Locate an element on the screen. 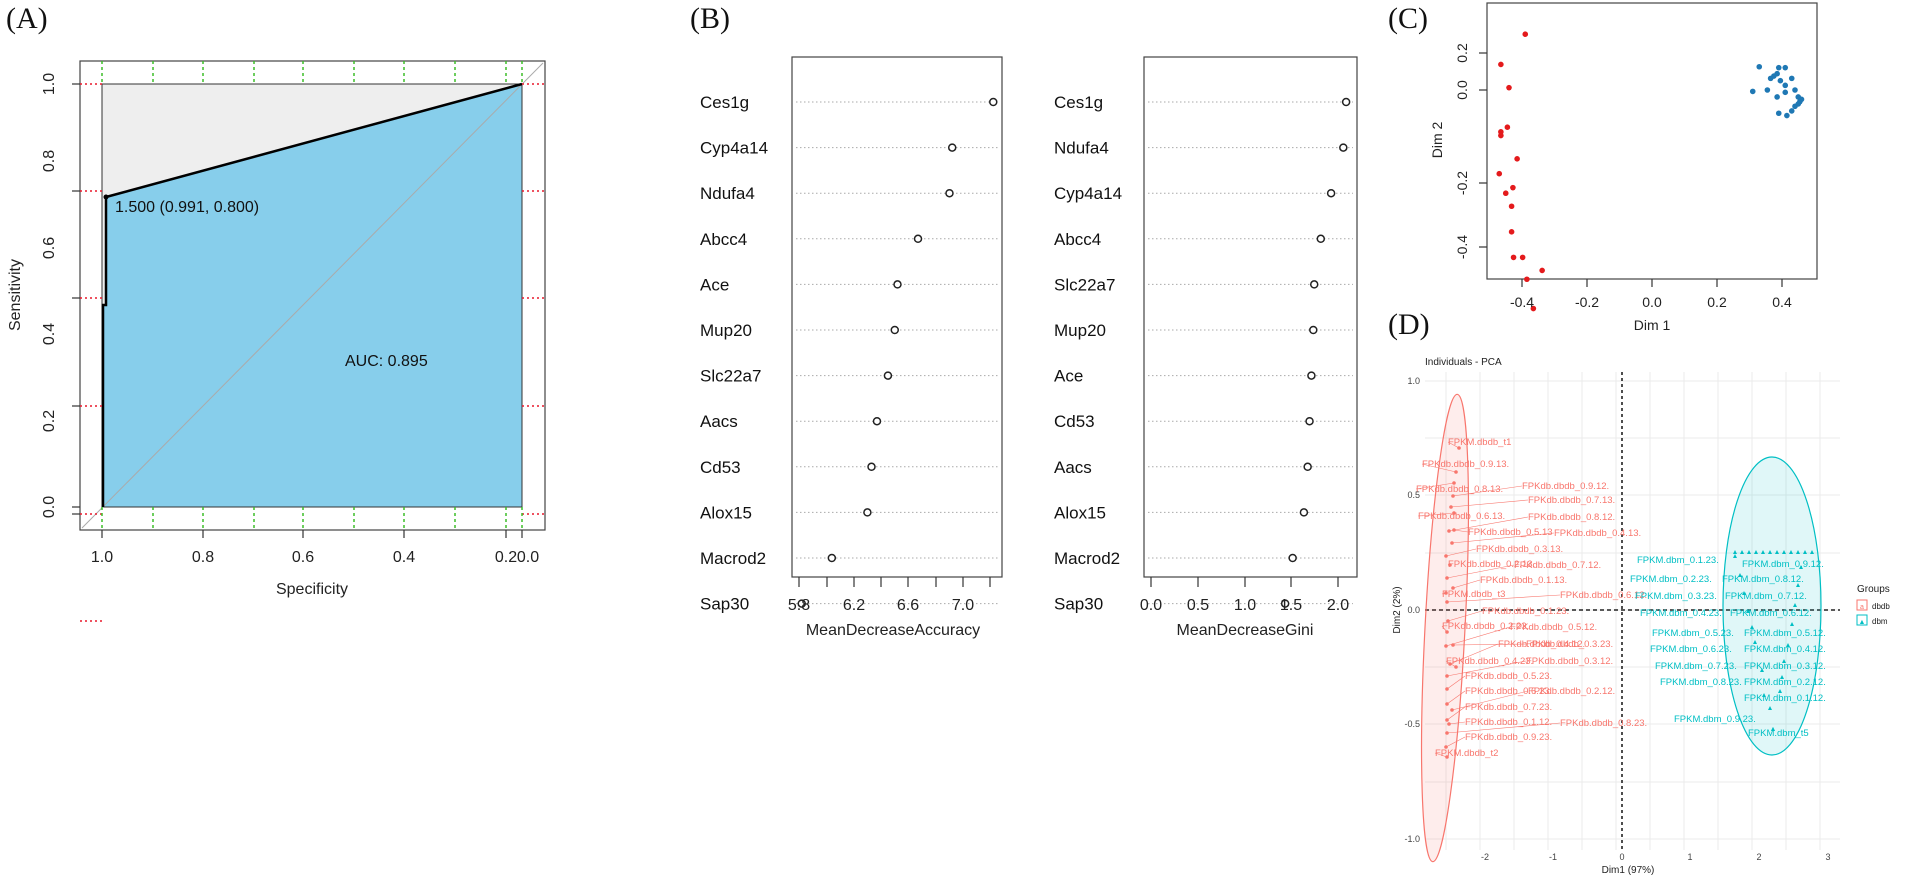 The image size is (1906, 875). dbm-sample-label: FPKM.dbm_0.6.23. is located at coordinates (1691, 649).